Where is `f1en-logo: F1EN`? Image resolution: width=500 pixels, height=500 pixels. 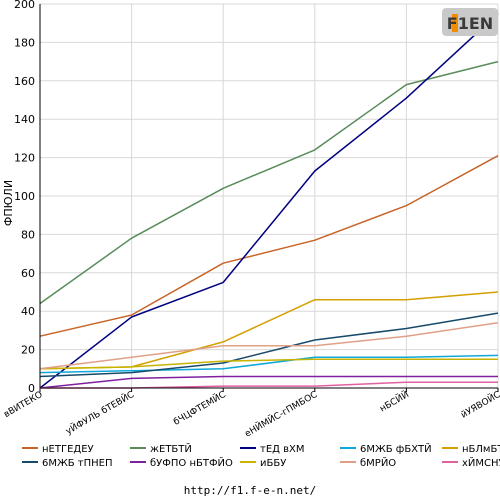 f1en-logo: F1EN is located at coordinates (470, 22).